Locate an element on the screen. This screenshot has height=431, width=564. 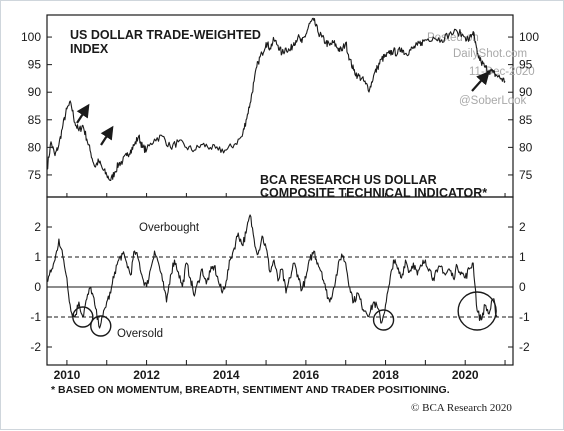
top-left-tick-label: 85 is located at coordinates (35, 120).